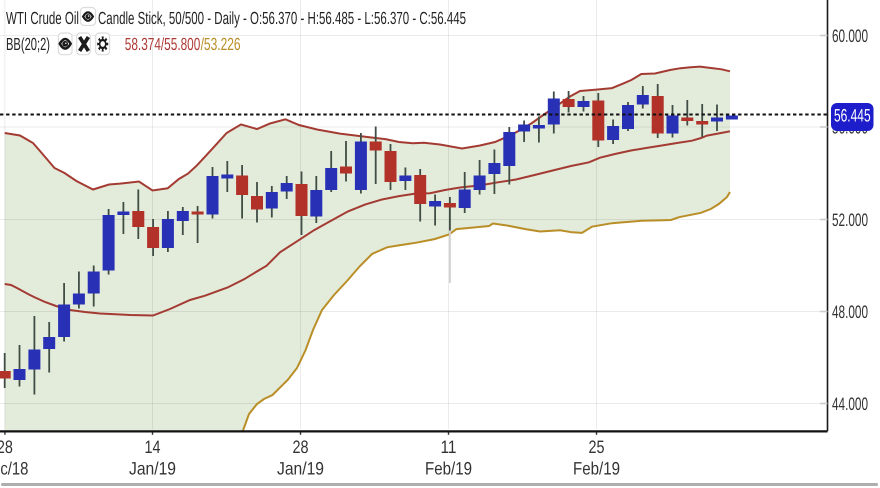 The height and width of the screenshot is (488, 880). Describe the element at coordinates (850, 312) in the screenshot. I see `svg-text: 48.000` at that location.